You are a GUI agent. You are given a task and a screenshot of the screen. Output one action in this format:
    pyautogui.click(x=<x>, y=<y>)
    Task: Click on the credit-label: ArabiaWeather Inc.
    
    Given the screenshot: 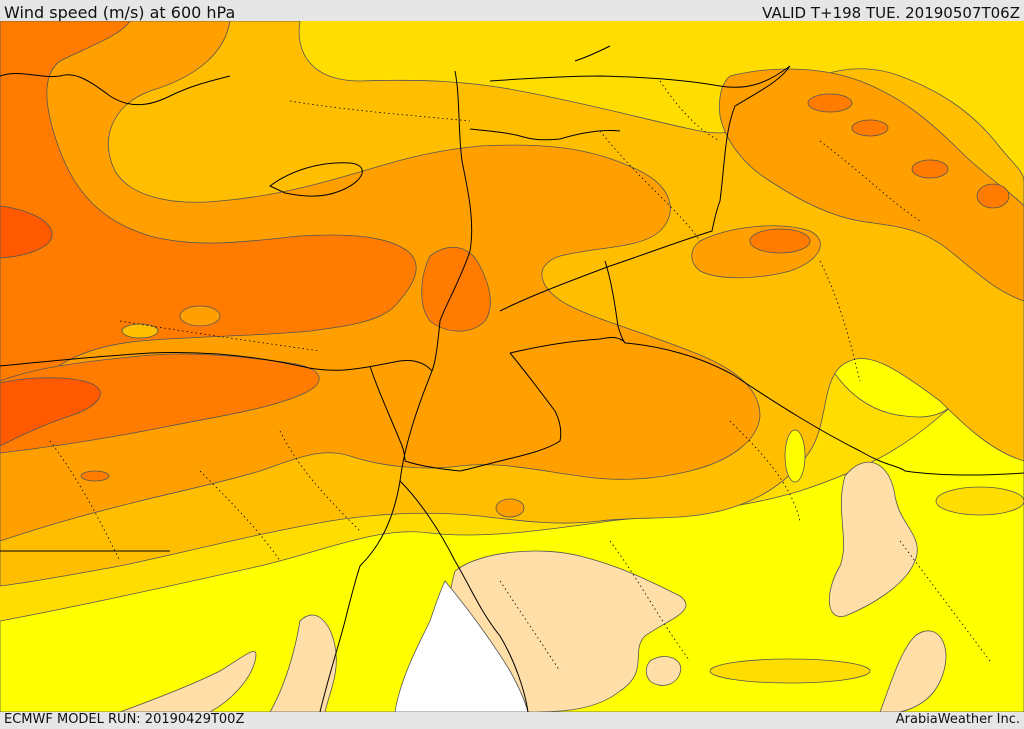 What is the action you would take?
    pyautogui.click(x=958, y=719)
    